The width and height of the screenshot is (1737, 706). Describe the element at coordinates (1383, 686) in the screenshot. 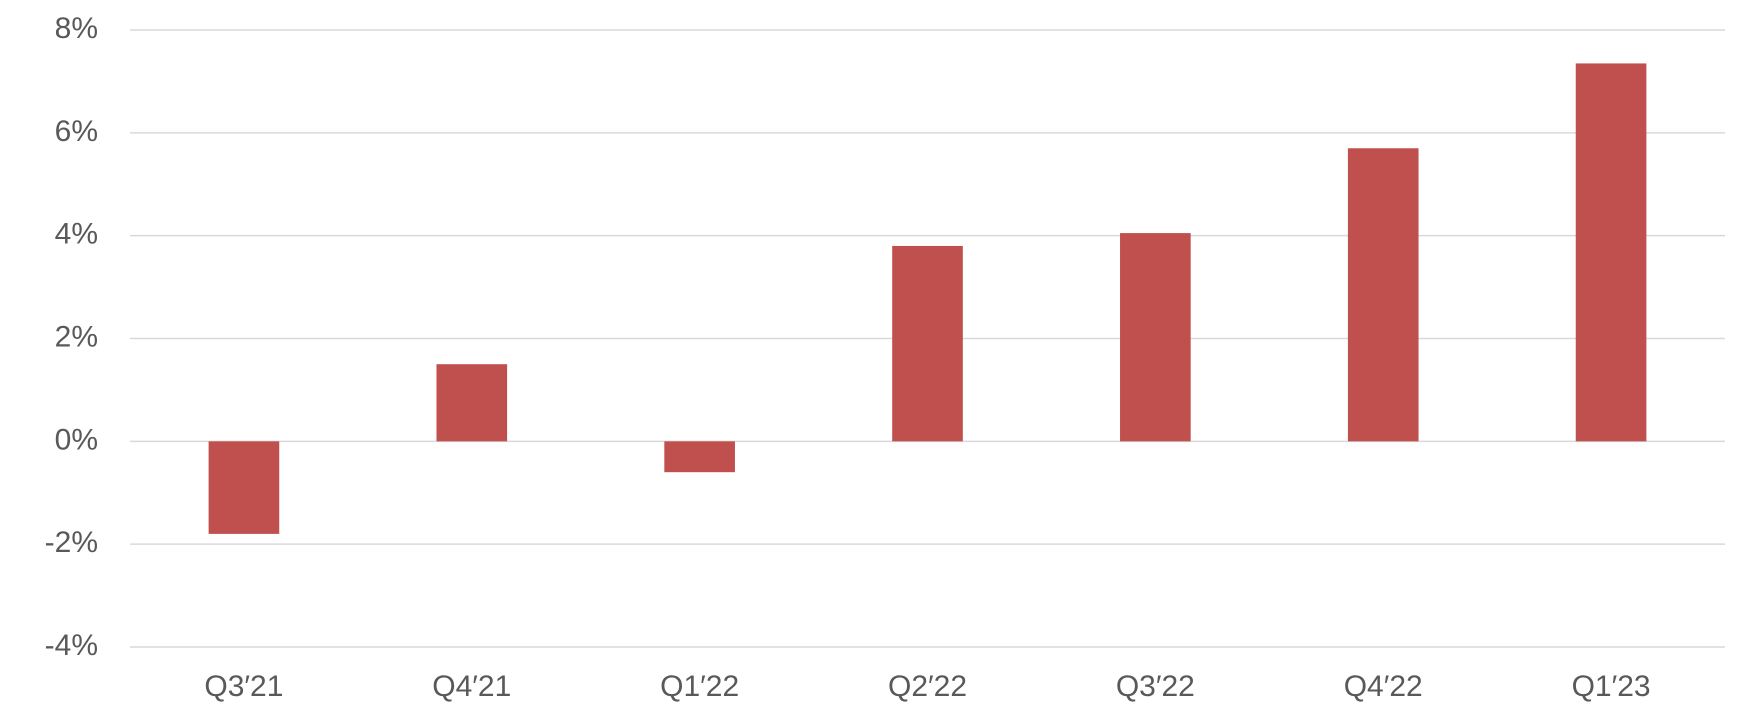

I see `x-tick-label: Q4′22` at that location.